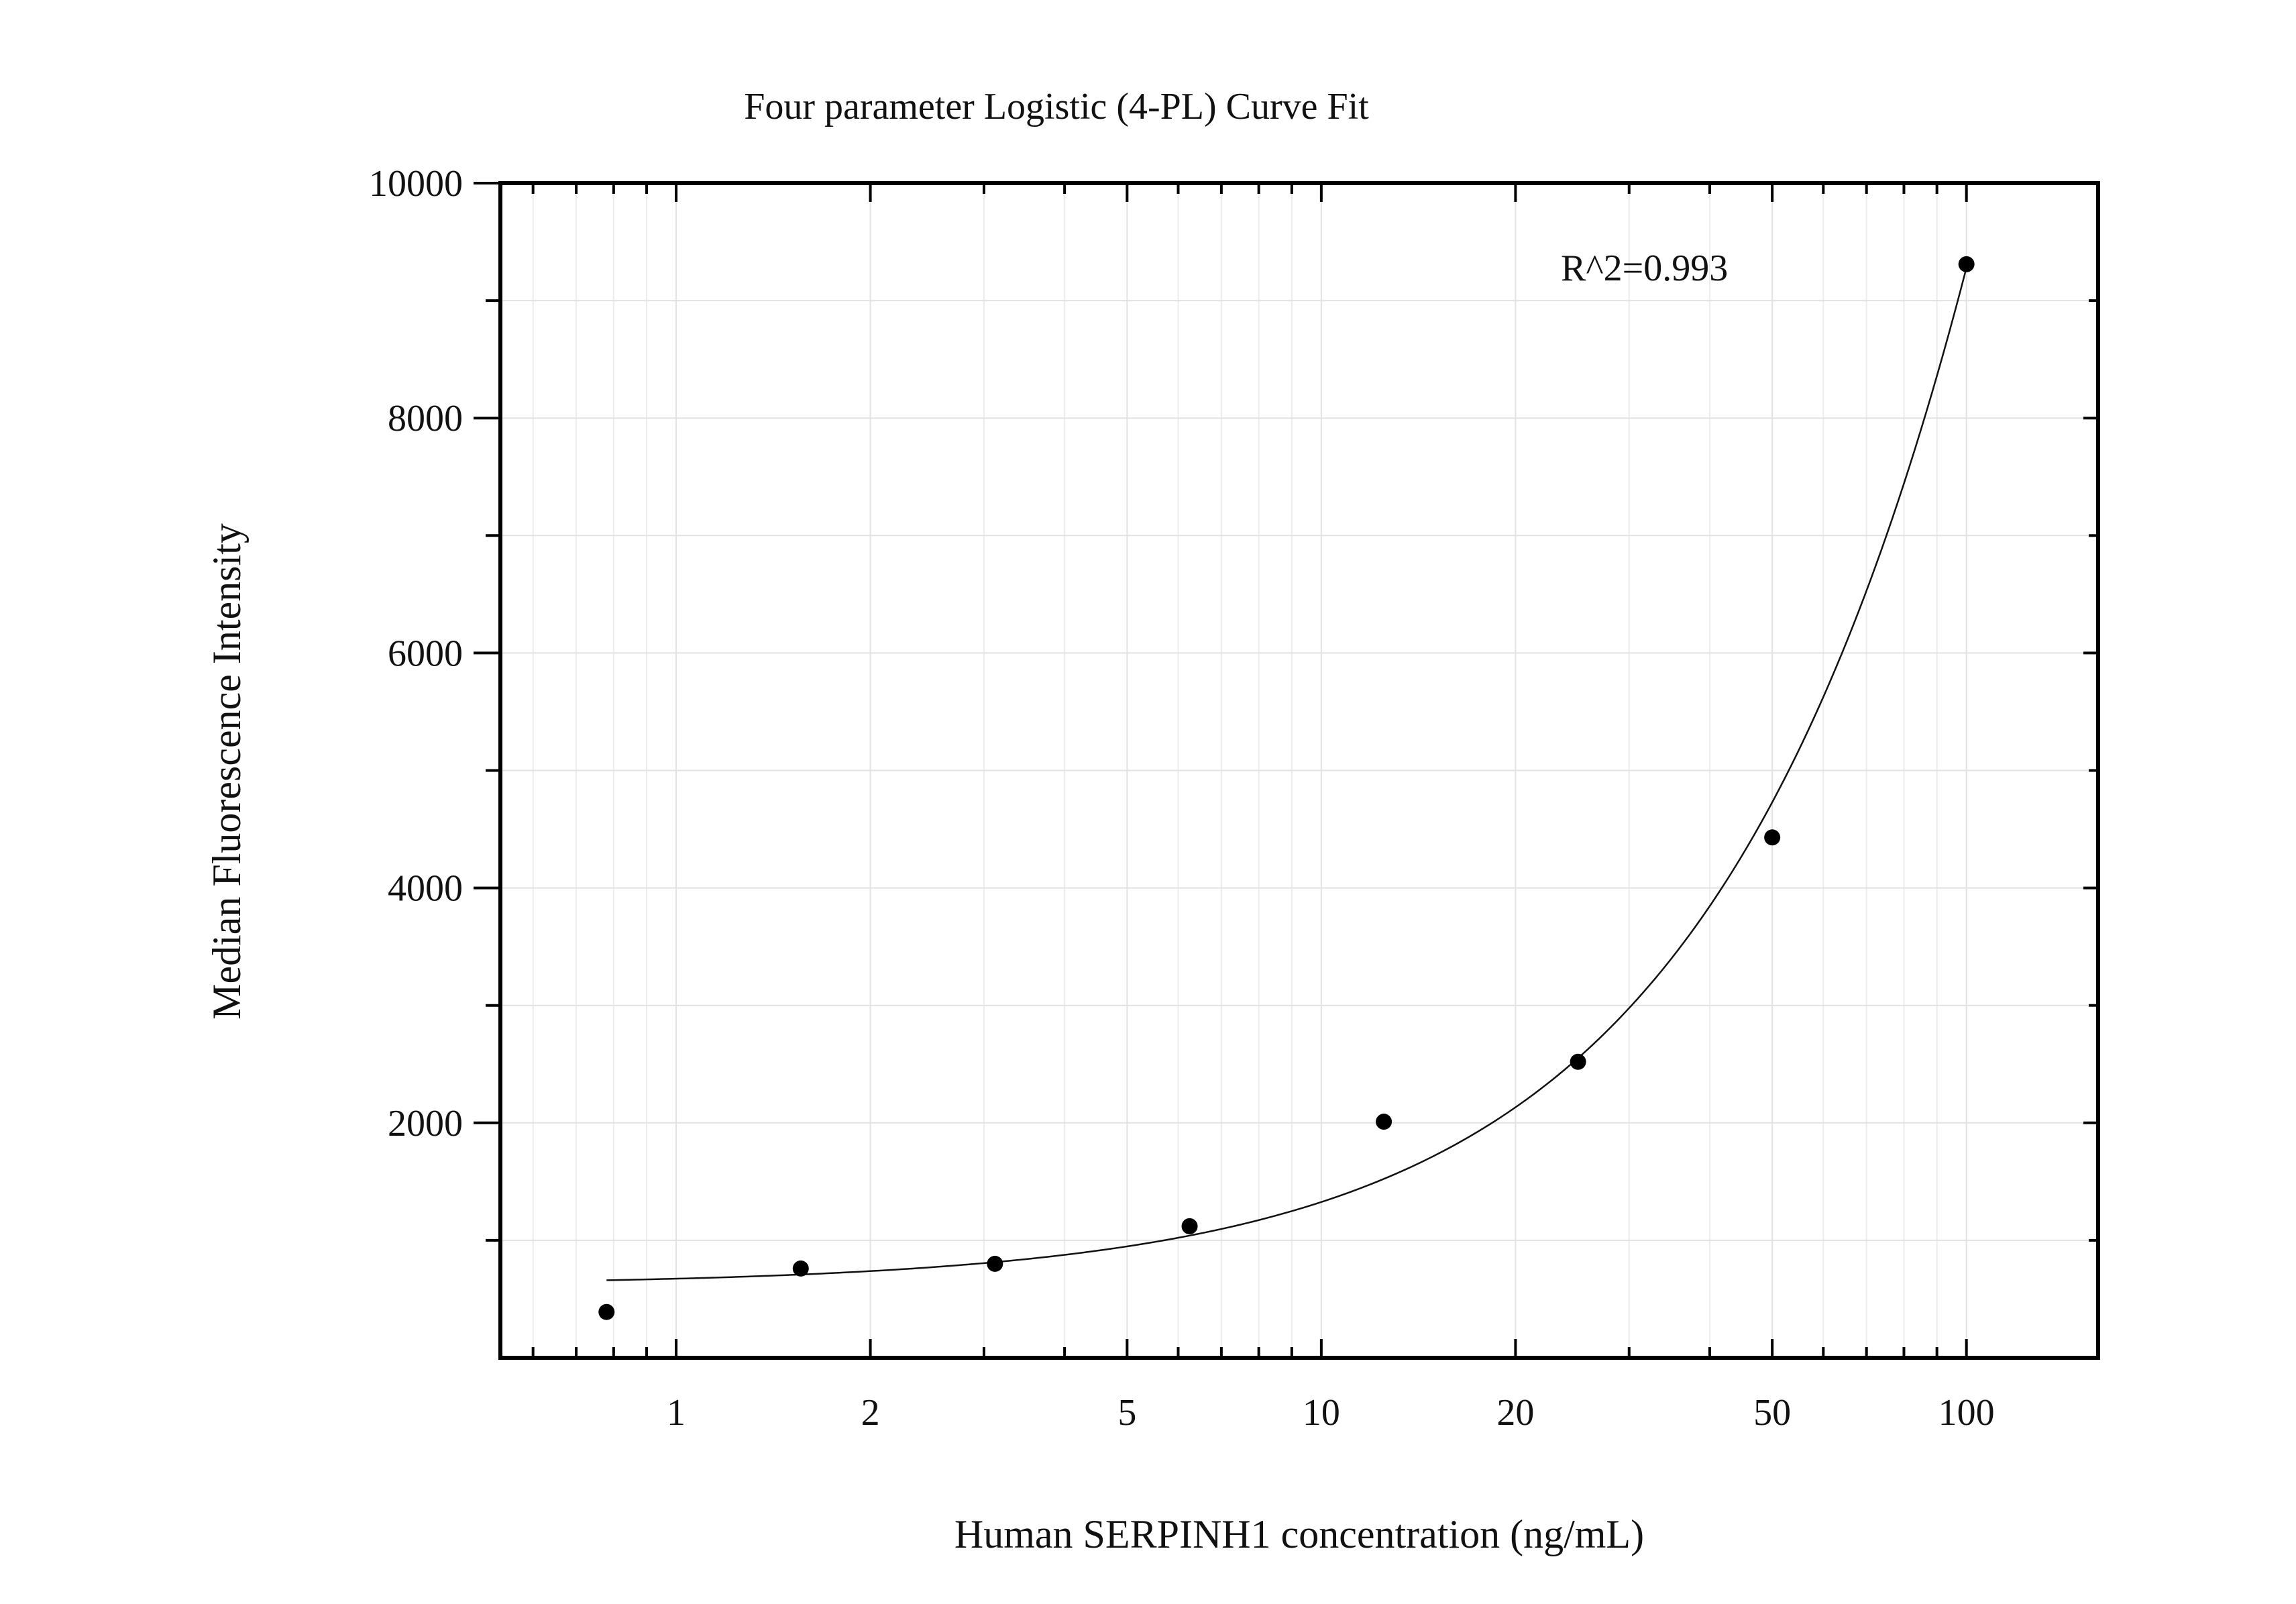  Describe the element at coordinates (1515, 1413) in the screenshot. I see `x-tick-label: 20` at that location.